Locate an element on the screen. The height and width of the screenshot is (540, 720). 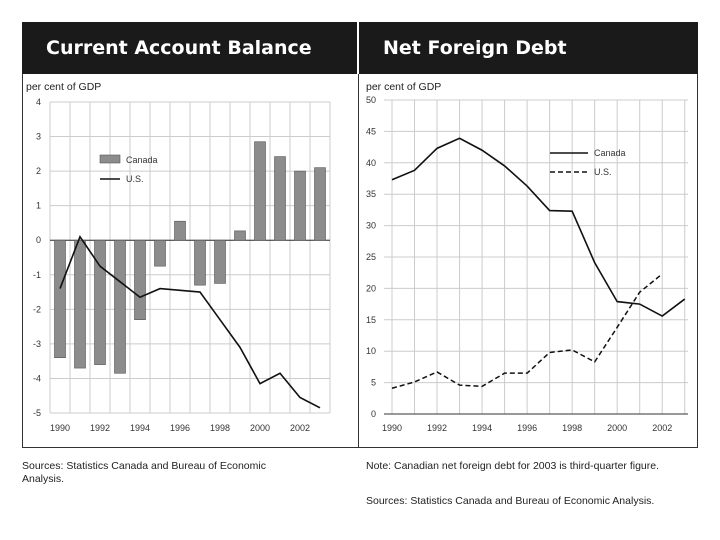
us-line is located at coordinates (190, 322).